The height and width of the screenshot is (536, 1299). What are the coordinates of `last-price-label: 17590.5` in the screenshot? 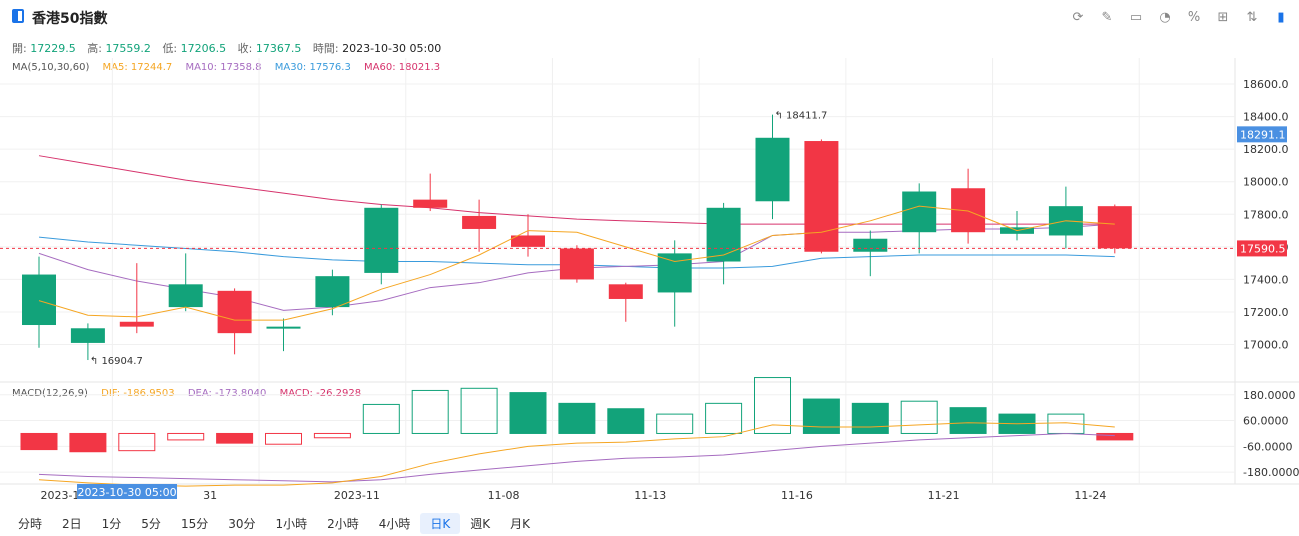 It's located at (1263, 248).